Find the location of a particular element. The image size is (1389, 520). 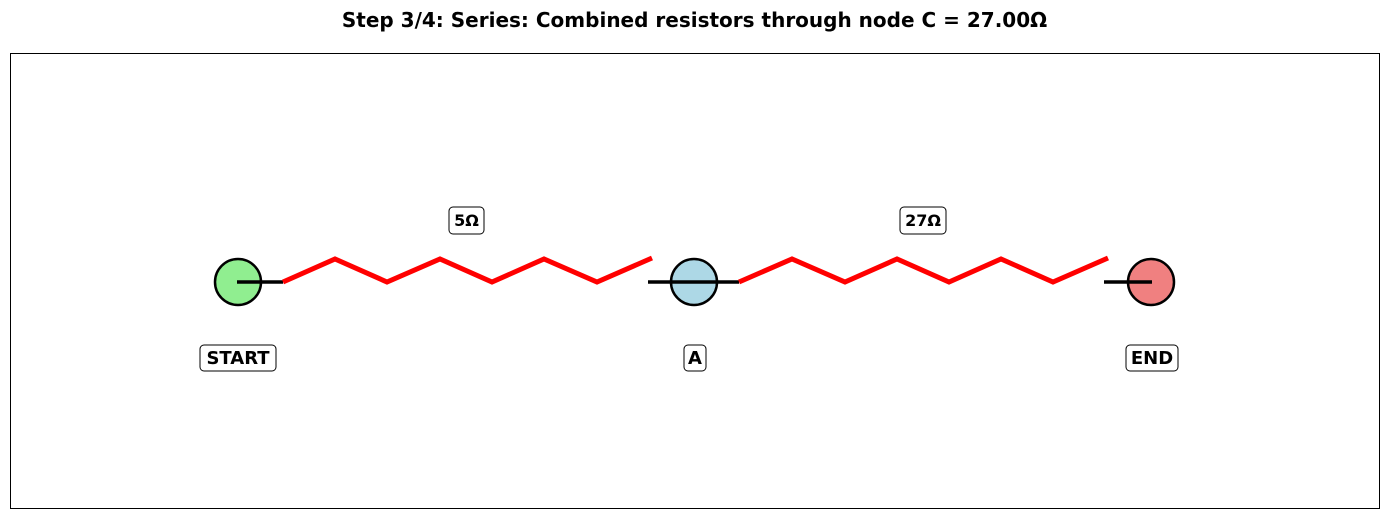

node-label-start: START is located at coordinates (238, 358).